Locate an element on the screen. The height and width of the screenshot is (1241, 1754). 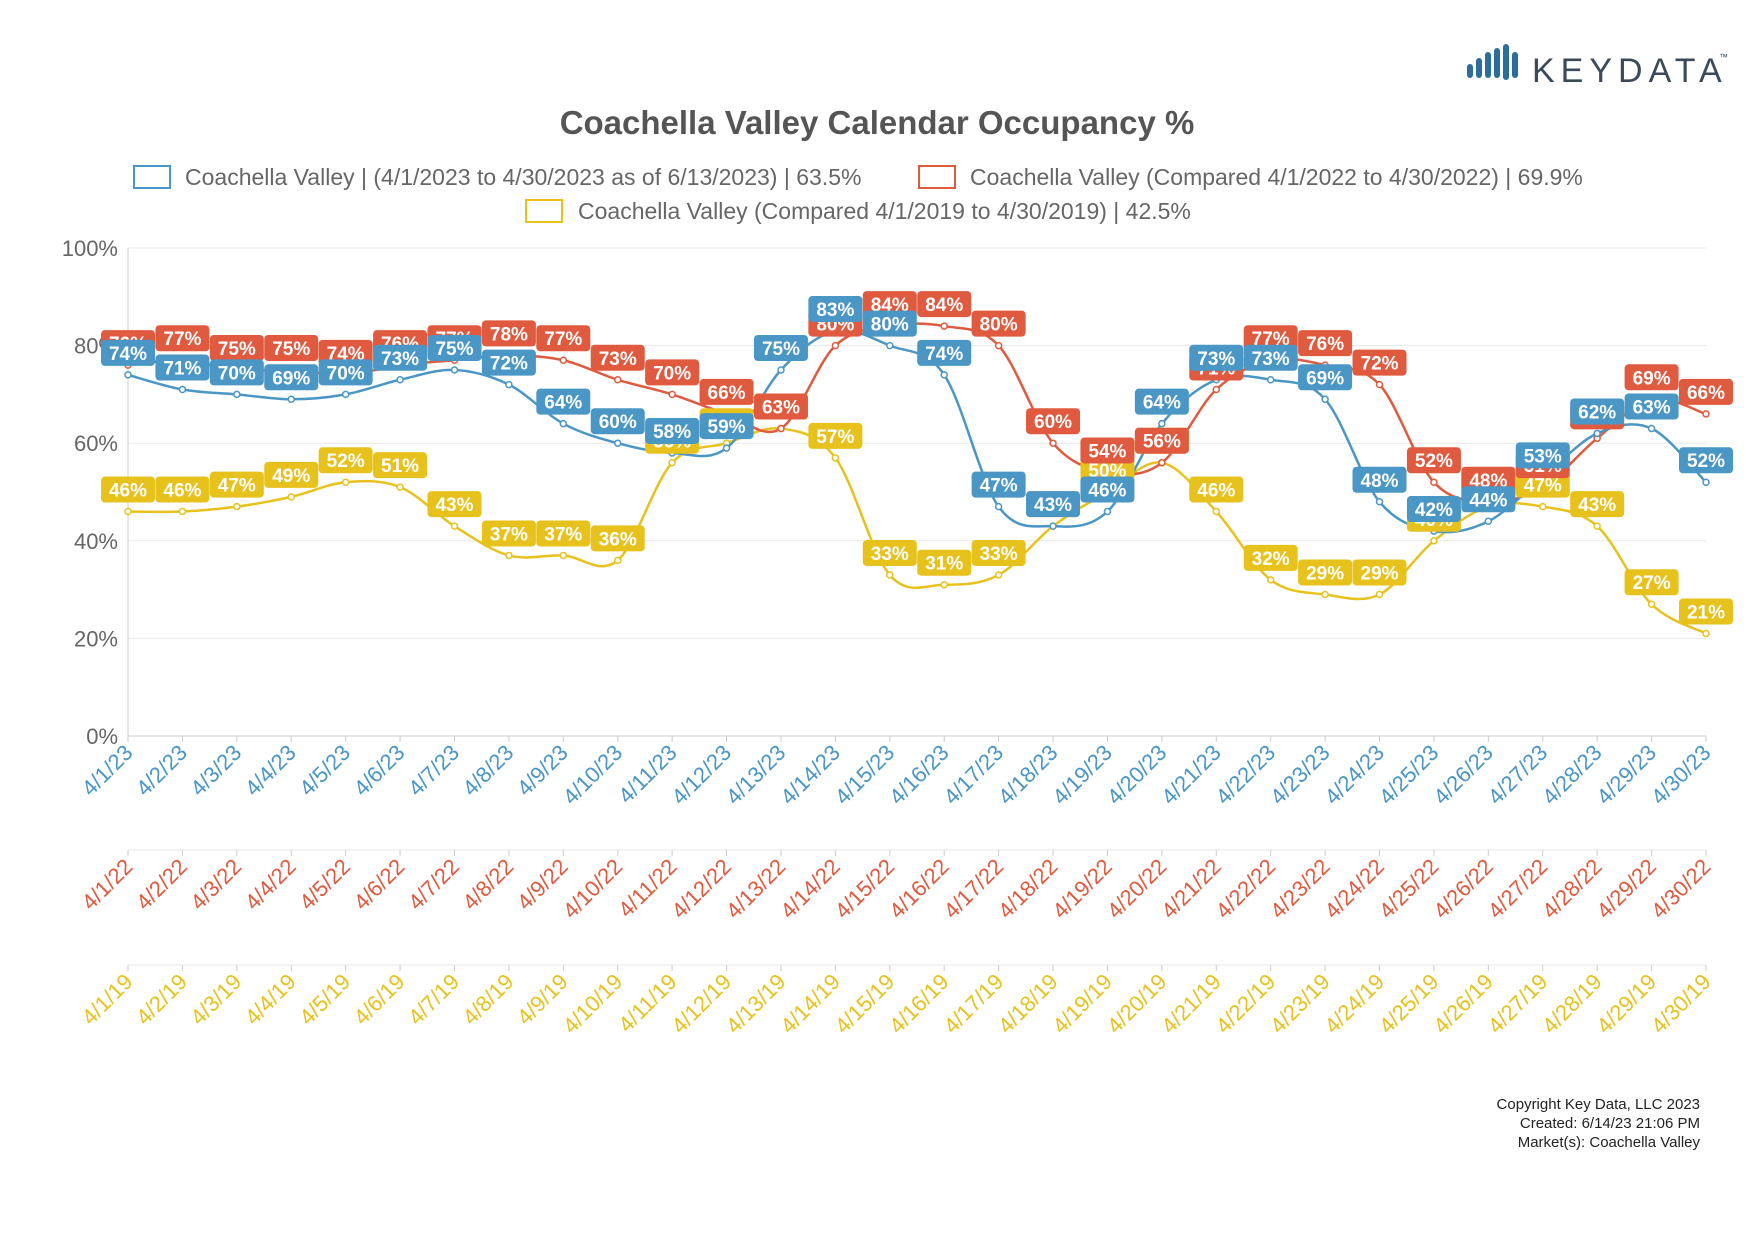
data-label-text: 70% is located at coordinates (237, 373).